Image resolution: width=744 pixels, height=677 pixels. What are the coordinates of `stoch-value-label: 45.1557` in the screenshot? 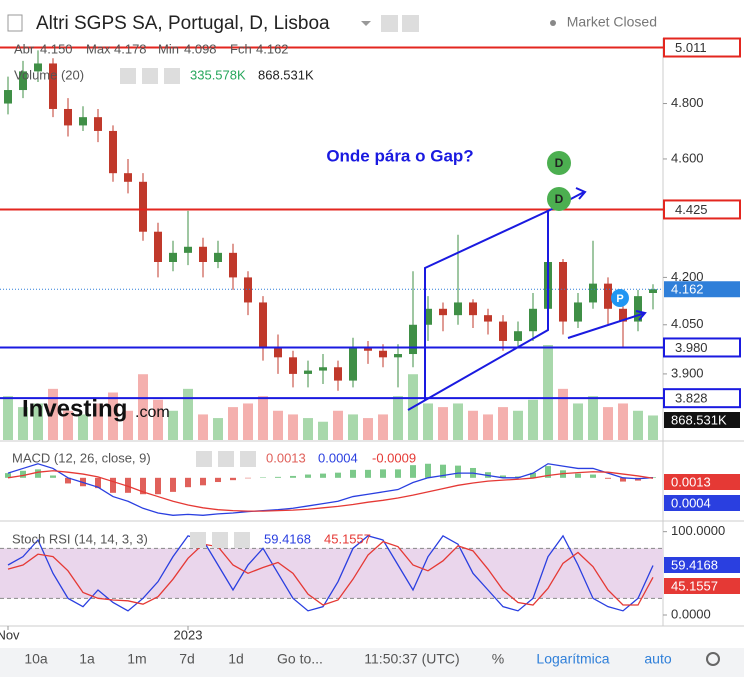 It's located at (694, 585).